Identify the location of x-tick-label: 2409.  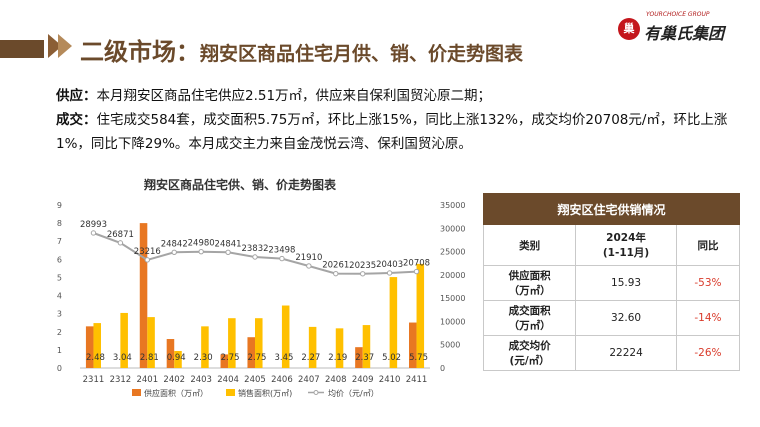
(363, 380).